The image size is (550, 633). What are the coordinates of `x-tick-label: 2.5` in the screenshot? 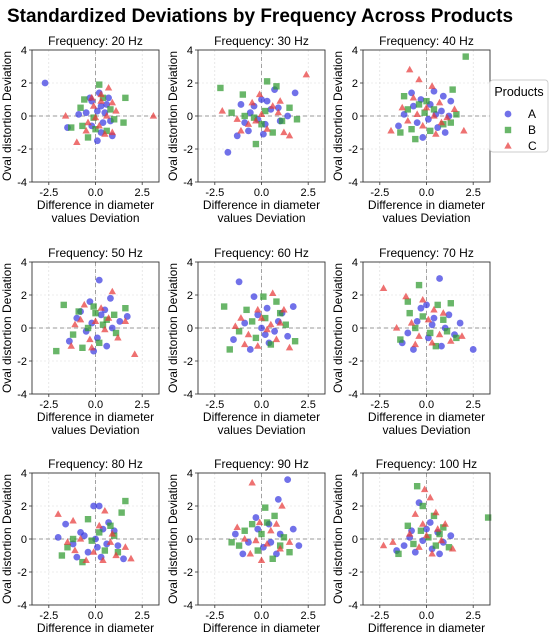 It's located at (308, 405).